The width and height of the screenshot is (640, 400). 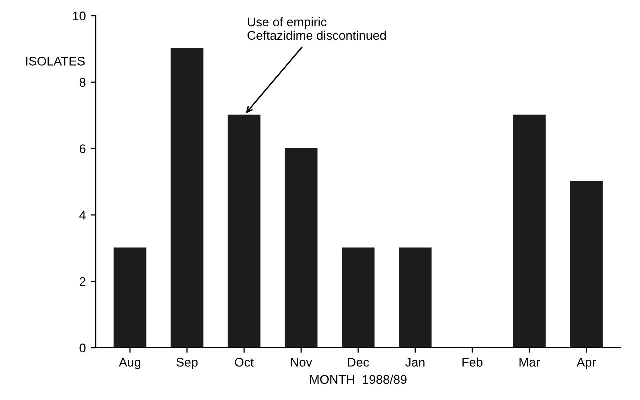 I want to click on x-tick-label: Jan, so click(x=415, y=362).